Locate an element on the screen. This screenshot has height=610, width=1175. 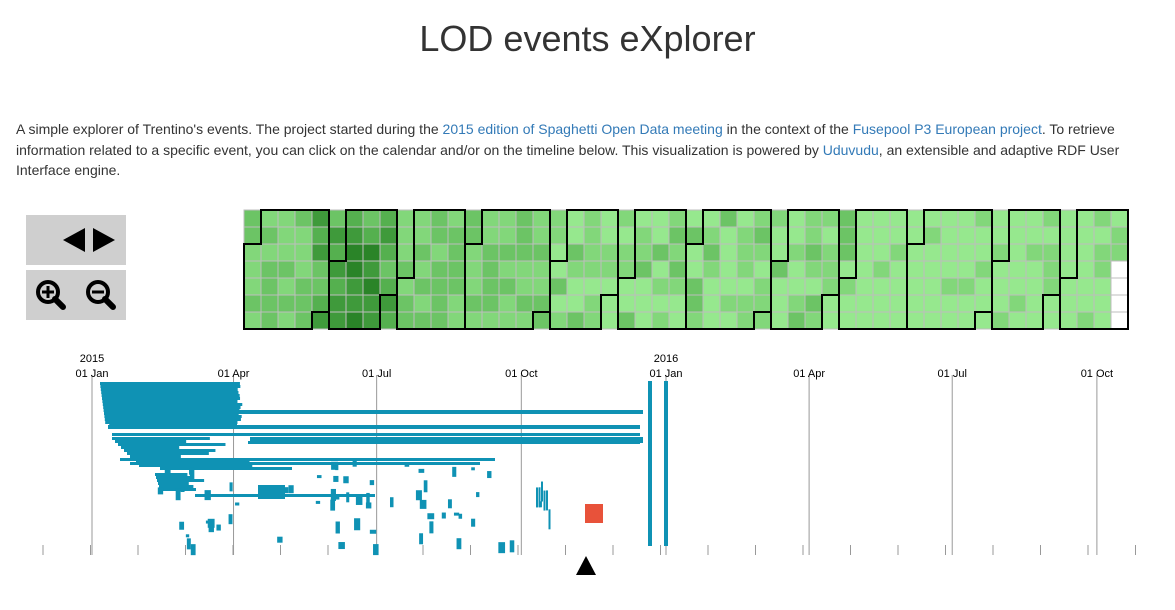
uduvudu-link: Uduvudu is located at coordinates (850, 149).